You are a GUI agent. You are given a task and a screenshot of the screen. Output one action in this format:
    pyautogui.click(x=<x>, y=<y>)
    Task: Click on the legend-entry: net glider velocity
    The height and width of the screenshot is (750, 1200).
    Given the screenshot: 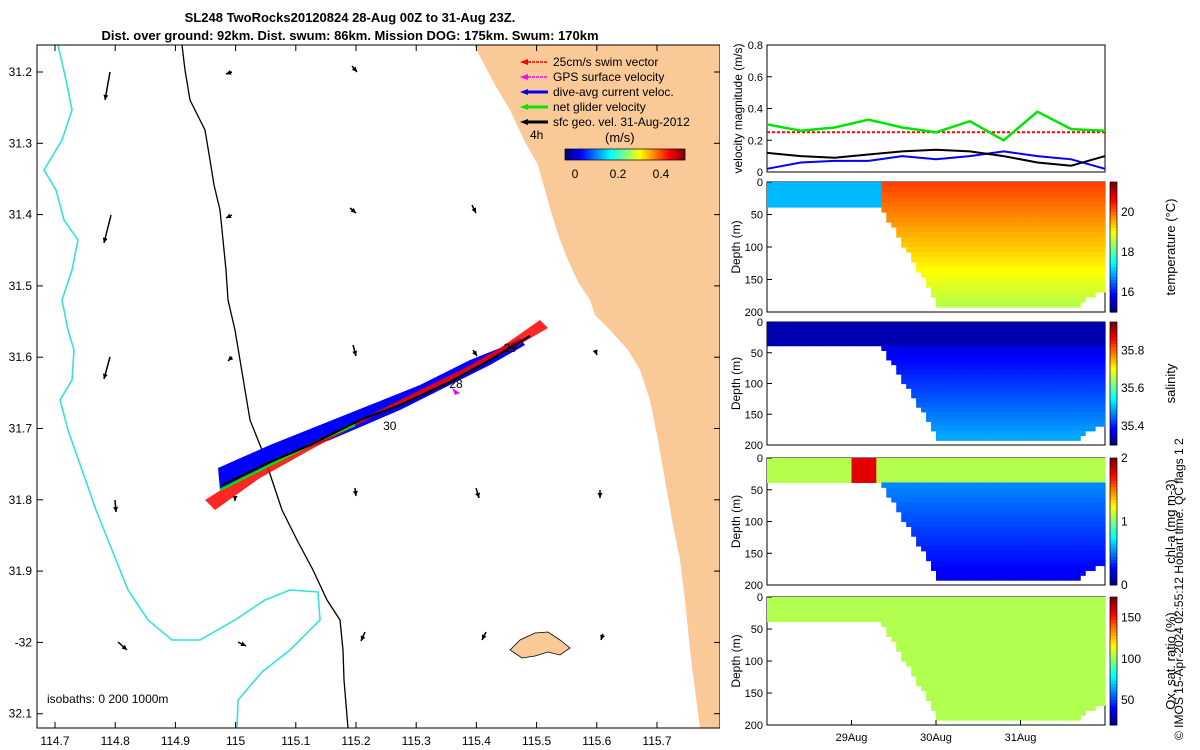 What is the action you would take?
    pyautogui.click(x=583, y=107)
    